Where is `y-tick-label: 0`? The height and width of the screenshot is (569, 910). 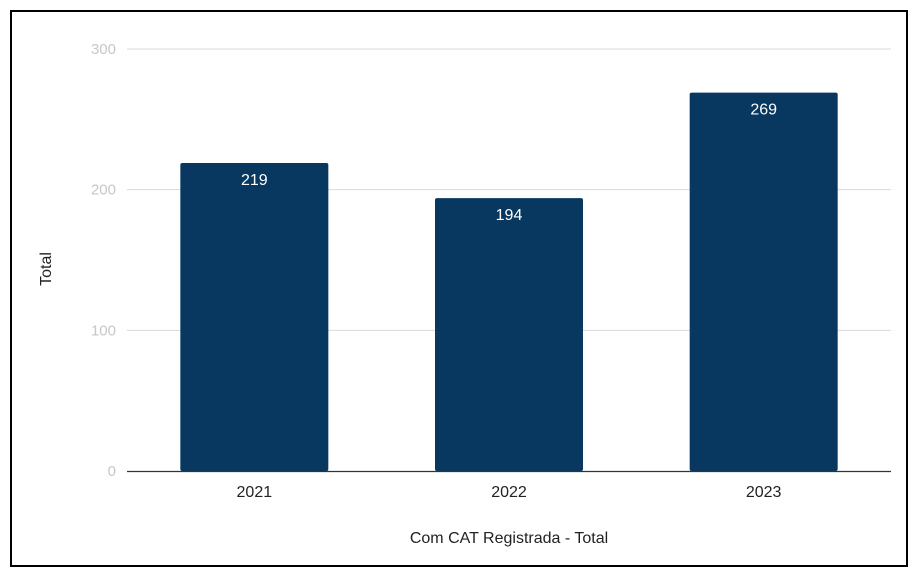 y-tick-label: 0 is located at coordinates (112, 471).